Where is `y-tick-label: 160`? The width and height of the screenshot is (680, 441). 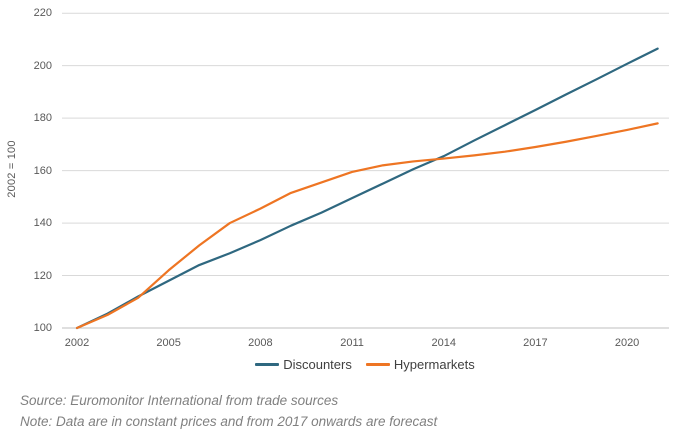 y-tick-label: 160 is located at coordinates (42, 170).